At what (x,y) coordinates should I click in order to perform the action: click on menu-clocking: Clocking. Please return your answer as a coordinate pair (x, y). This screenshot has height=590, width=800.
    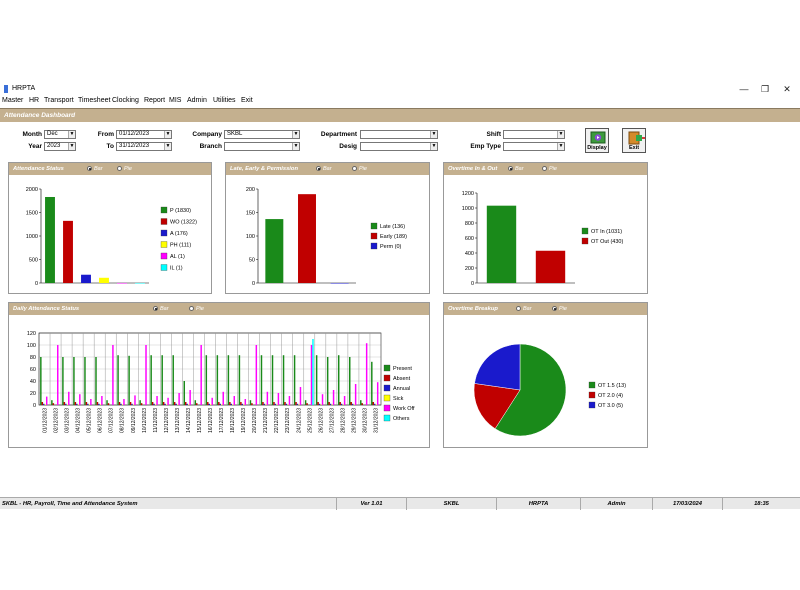
    Looking at the image, I should click on (125, 100).